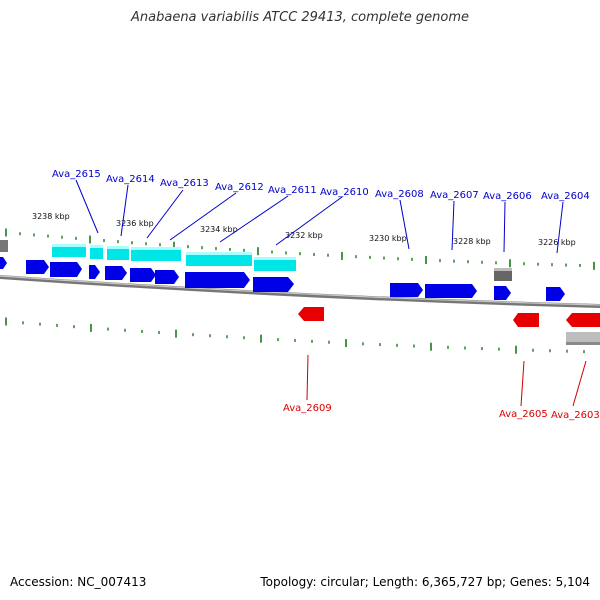 The height and width of the screenshot is (600, 600). I want to click on scale-label: 3234 kbp, so click(219, 229).